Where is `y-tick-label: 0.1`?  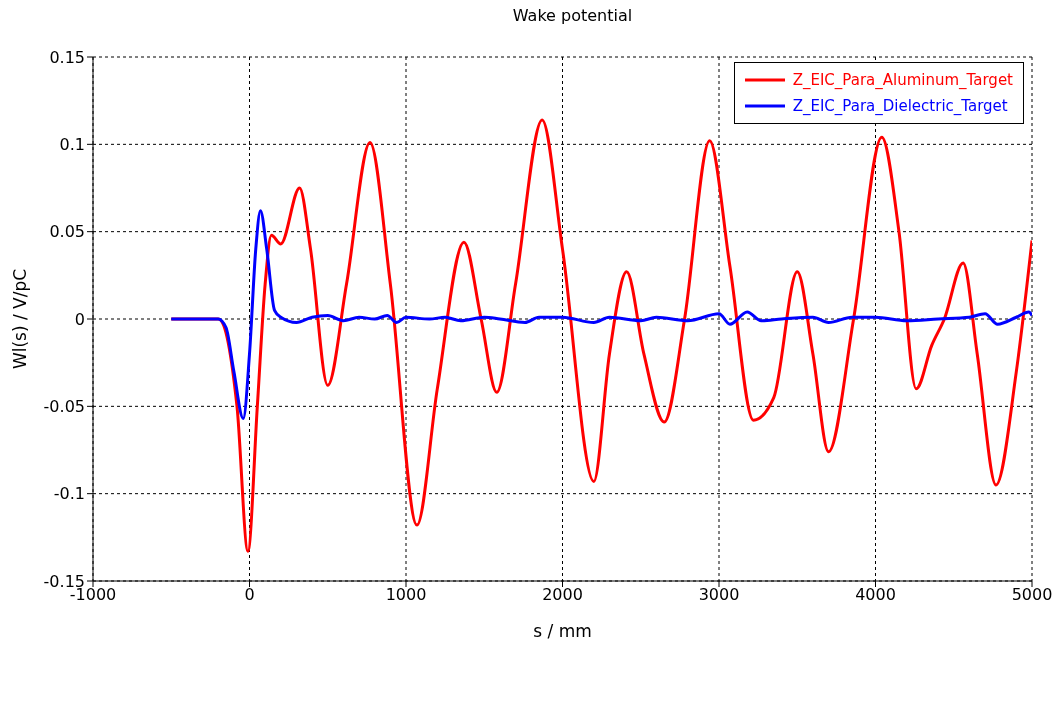
y-tick-label: 0.1 is located at coordinates (72, 145).